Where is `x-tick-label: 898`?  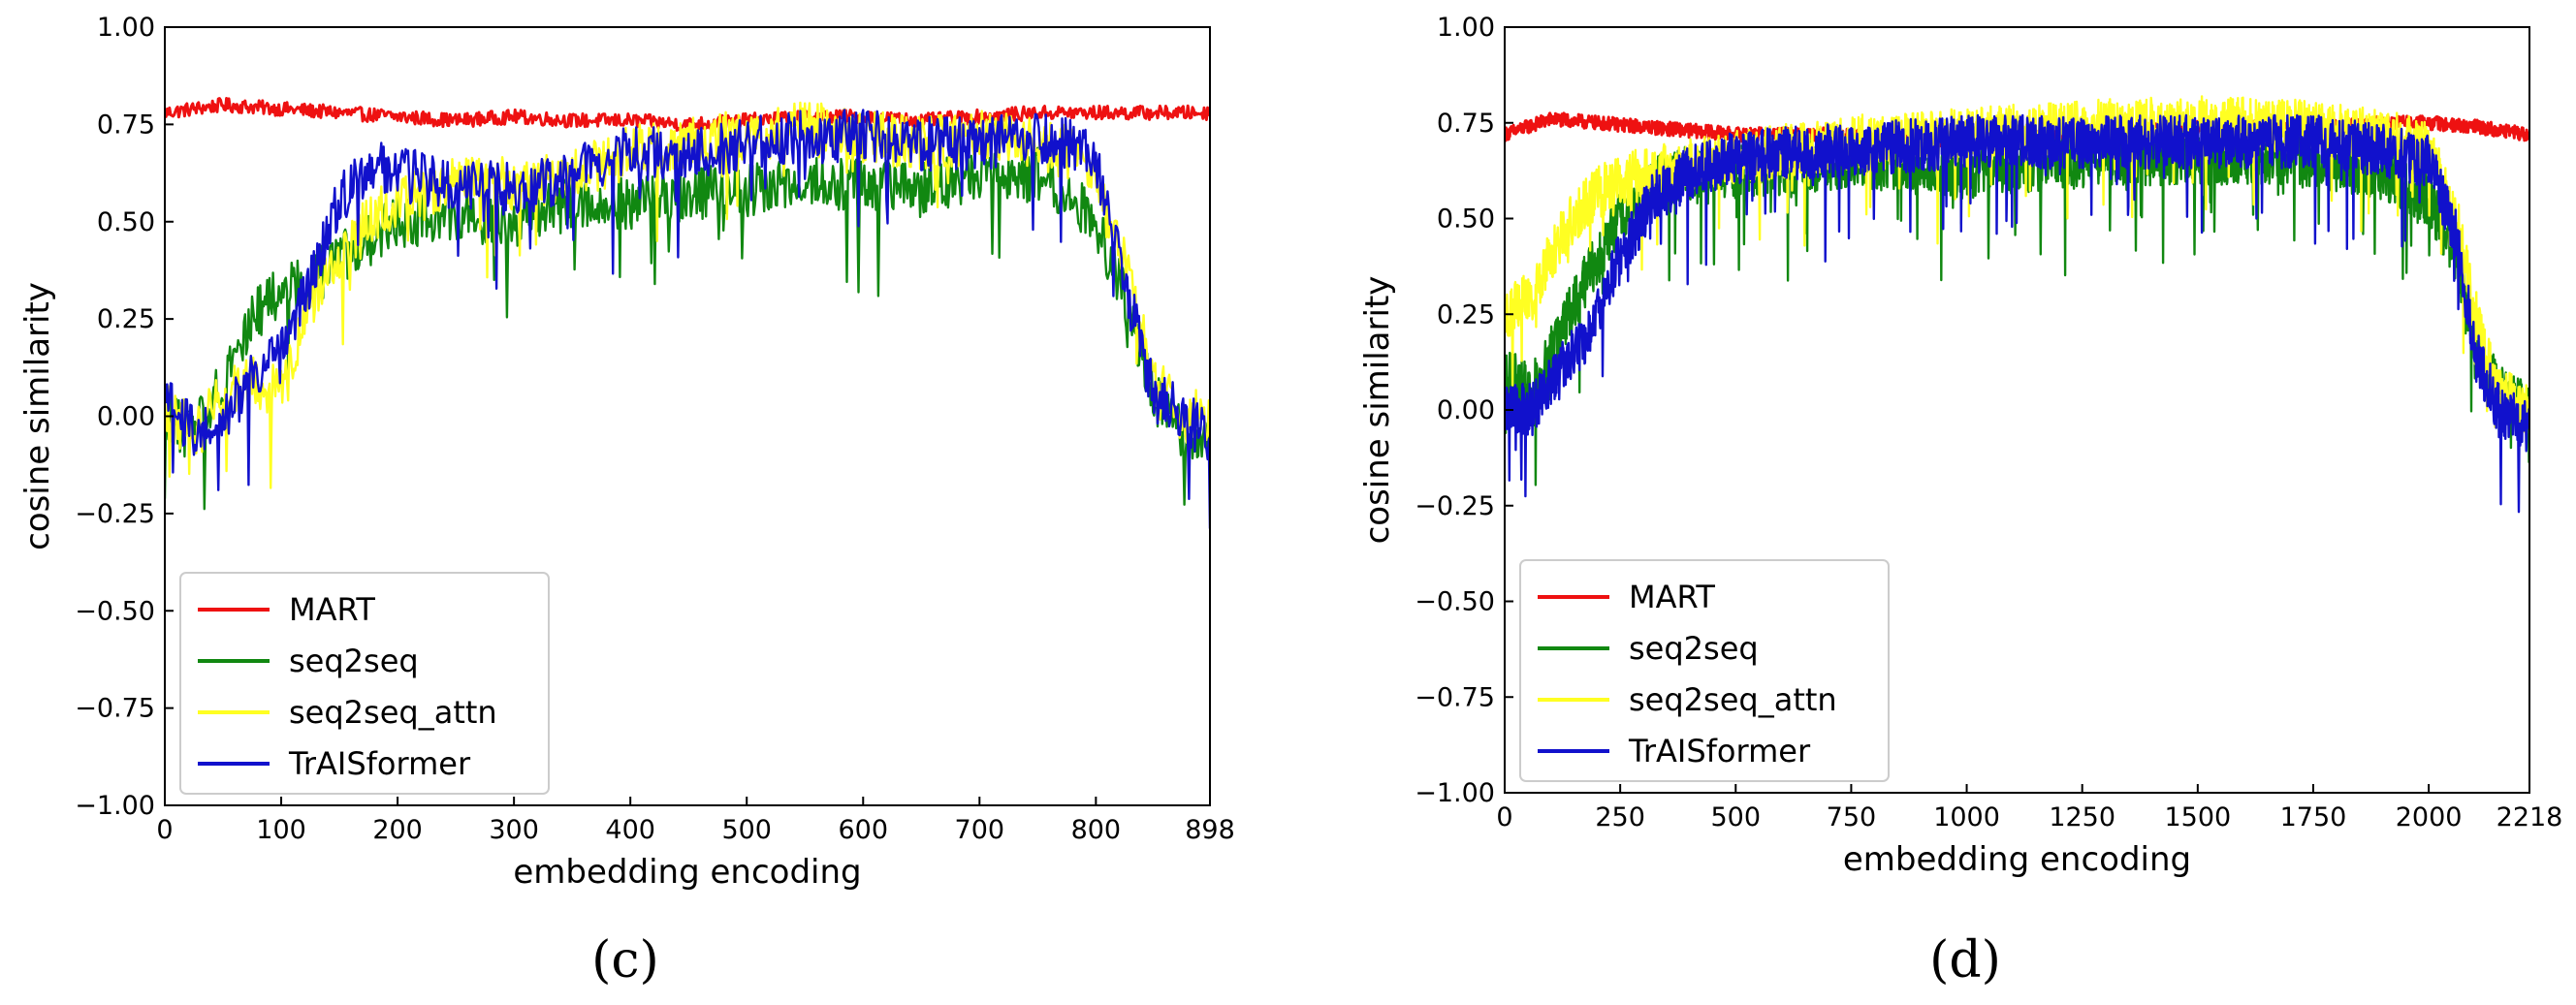
x-tick-label: 898 is located at coordinates (1210, 830).